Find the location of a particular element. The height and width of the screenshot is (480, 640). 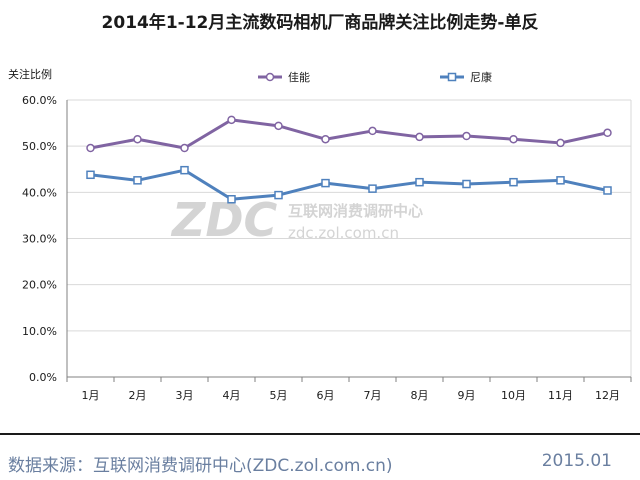

x-tick-label: 6月 is located at coordinates (326, 395).